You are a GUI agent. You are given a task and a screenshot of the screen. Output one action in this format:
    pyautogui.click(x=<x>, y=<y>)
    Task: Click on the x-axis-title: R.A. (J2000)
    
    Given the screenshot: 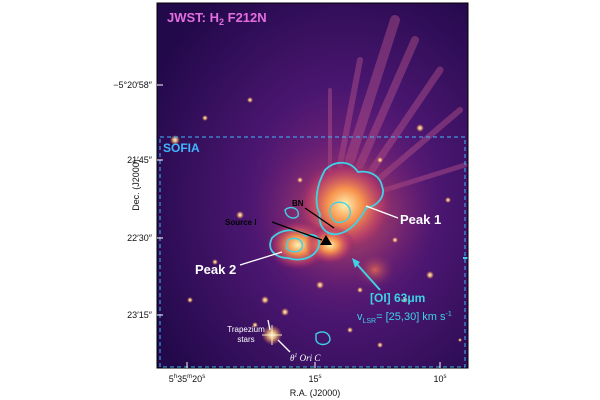 What is the action you would take?
    pyautogui.click(x=315, y=393)
    